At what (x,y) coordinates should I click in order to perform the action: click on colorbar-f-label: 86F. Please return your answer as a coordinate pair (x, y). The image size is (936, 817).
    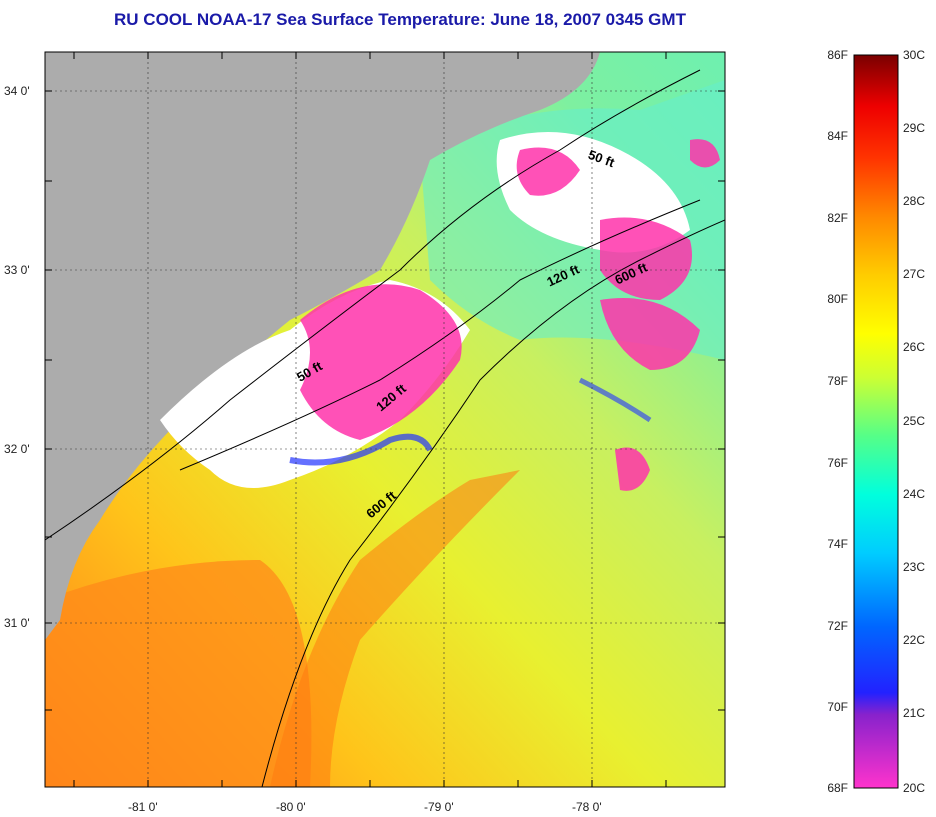
    Looking at the image, I should click on (837, 55).